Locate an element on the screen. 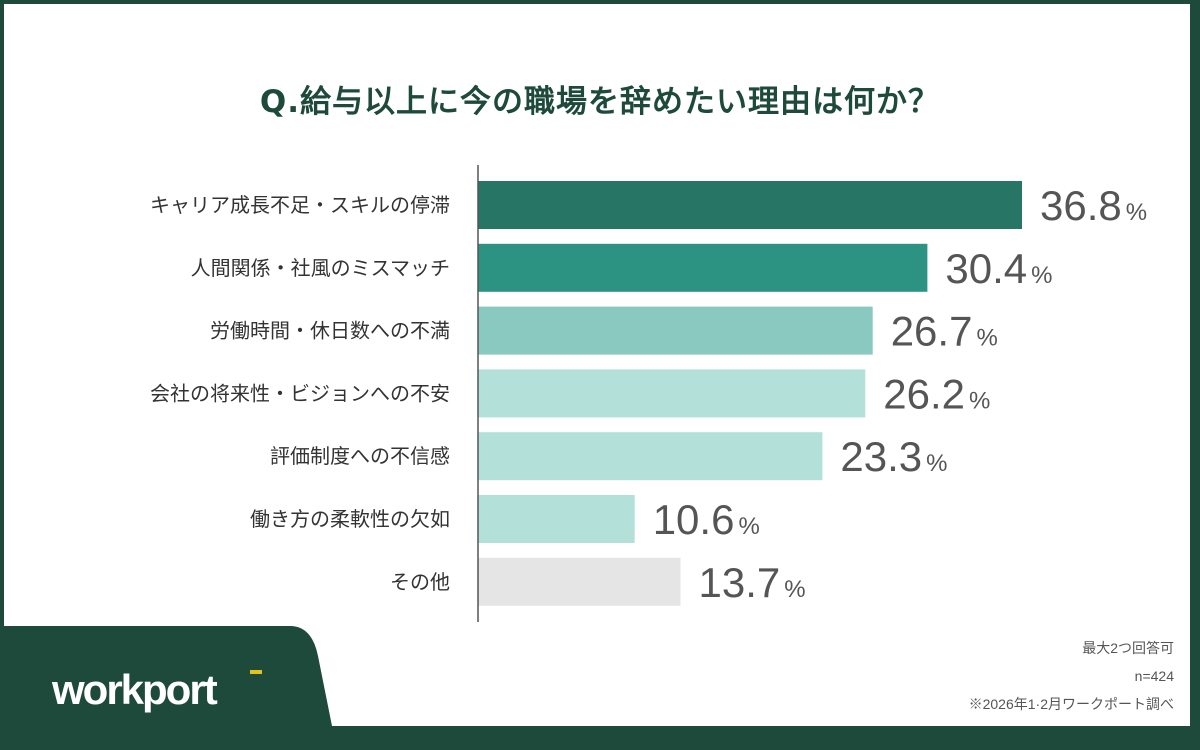 This screenshot has height=750, width=1200. logo-tab: workport is located at coordinates (167, 681).